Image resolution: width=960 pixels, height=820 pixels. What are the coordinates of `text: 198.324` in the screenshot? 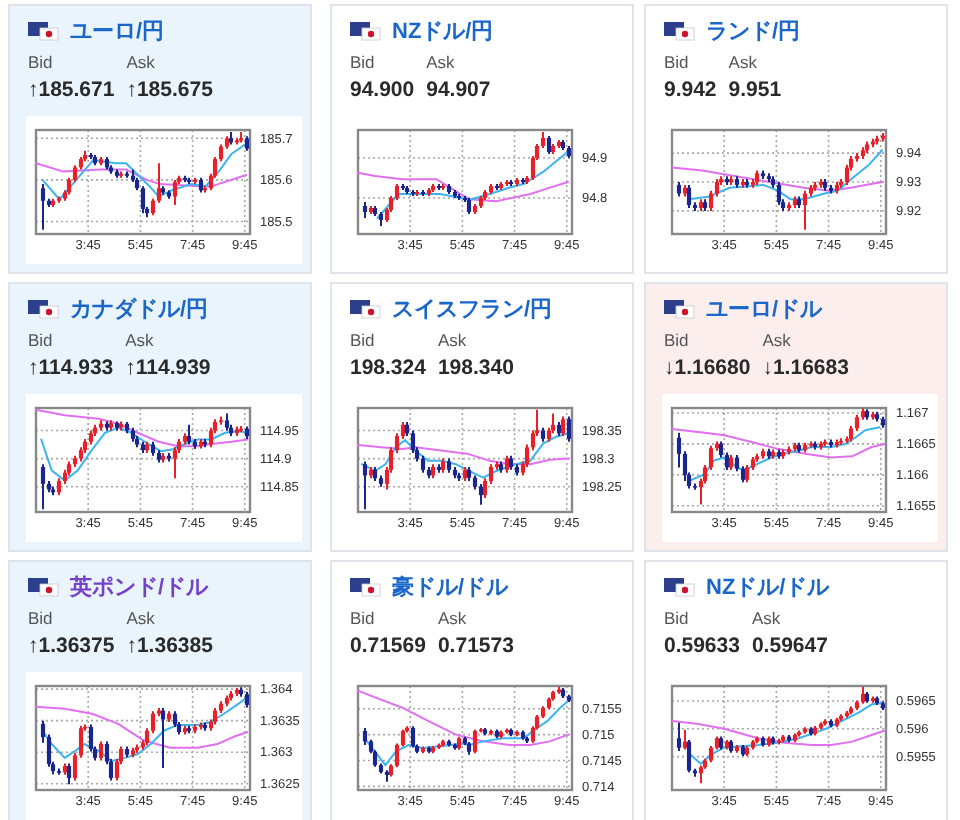 It's located at (388, 368).